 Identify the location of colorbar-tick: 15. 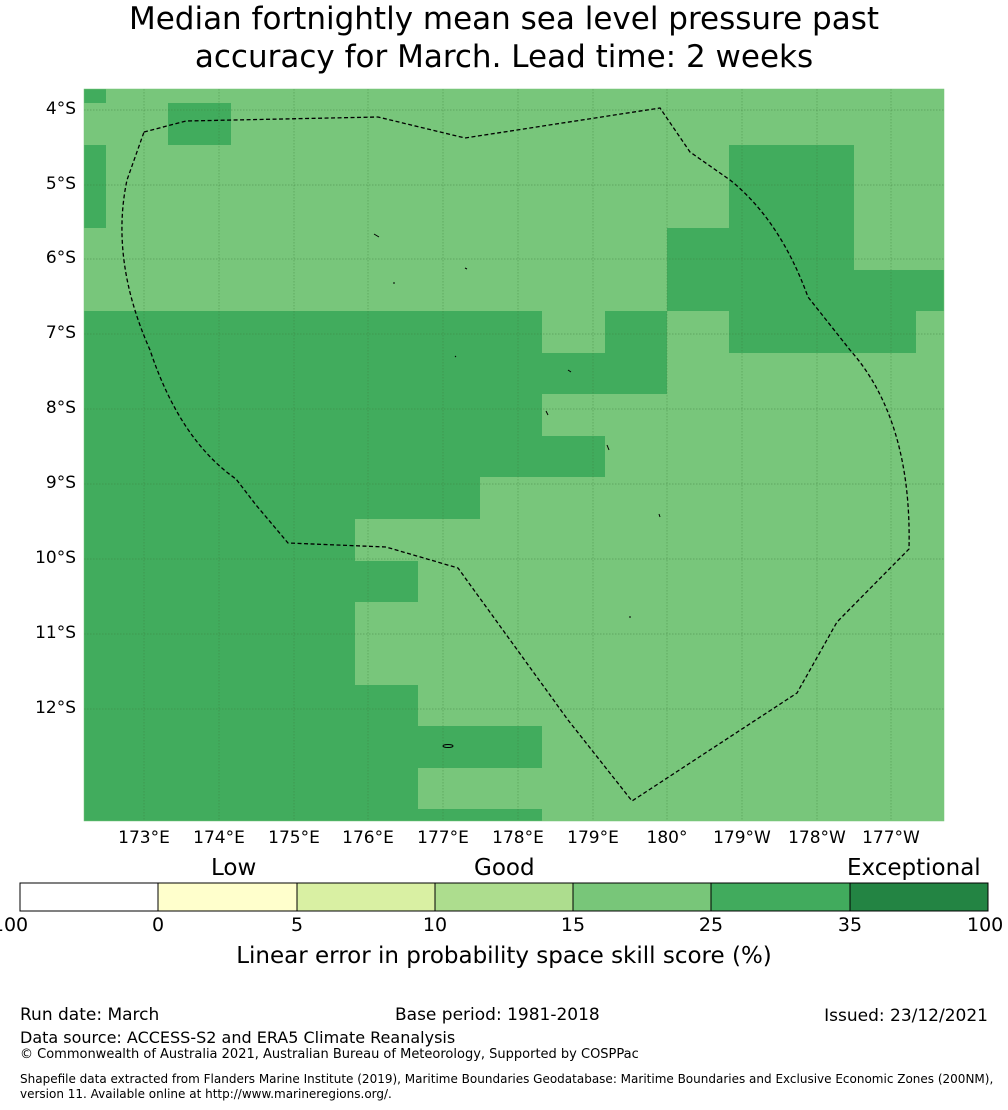
(573, 925).